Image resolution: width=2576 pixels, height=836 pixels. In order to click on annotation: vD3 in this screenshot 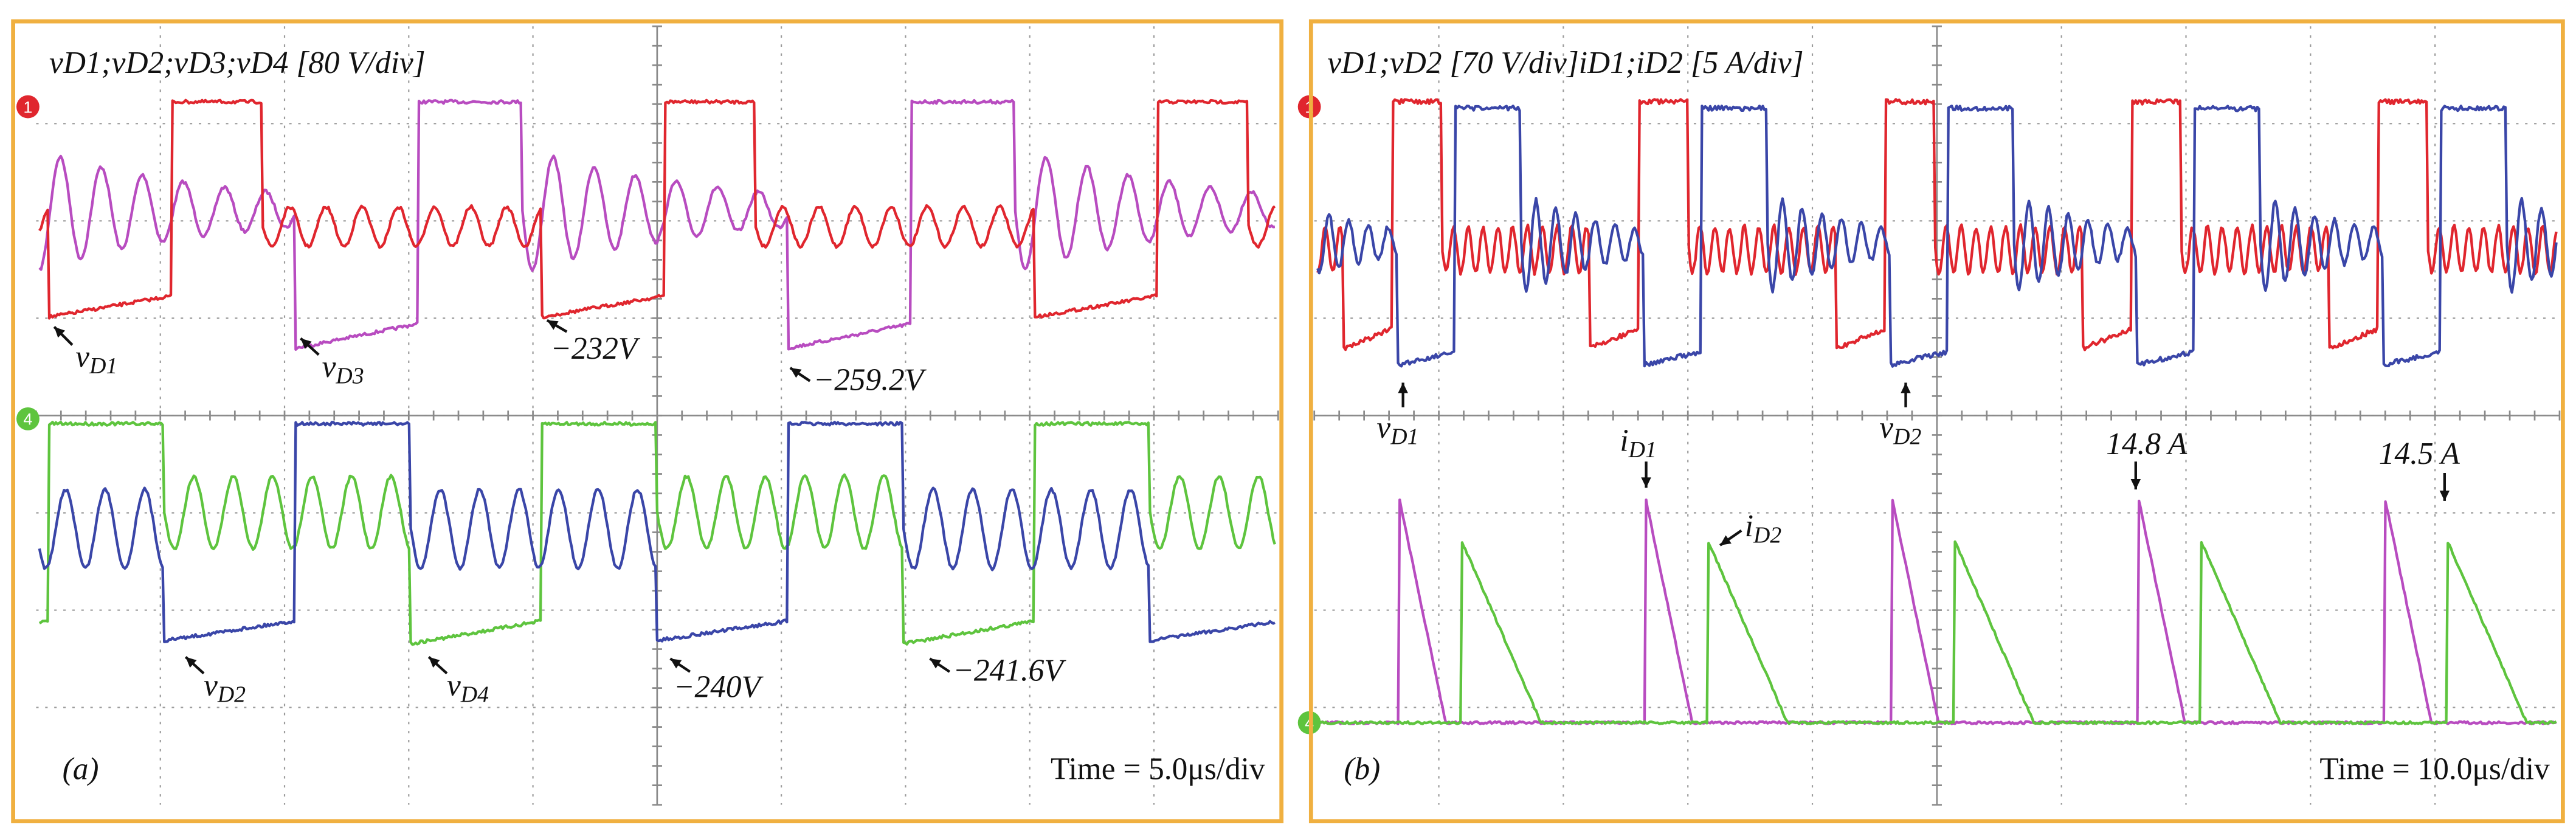, I will do `click(343, 369)`.